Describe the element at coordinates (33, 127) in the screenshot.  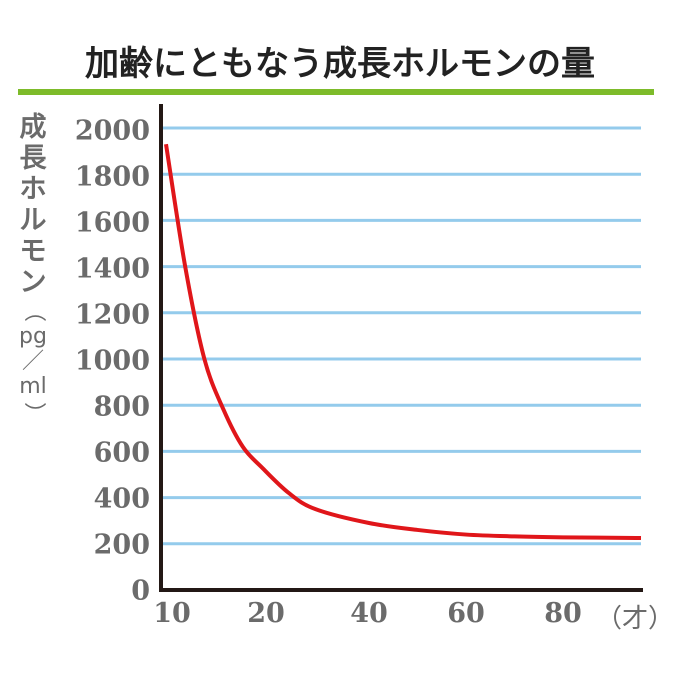
I see `y-axis-label-char: 成` at that location.